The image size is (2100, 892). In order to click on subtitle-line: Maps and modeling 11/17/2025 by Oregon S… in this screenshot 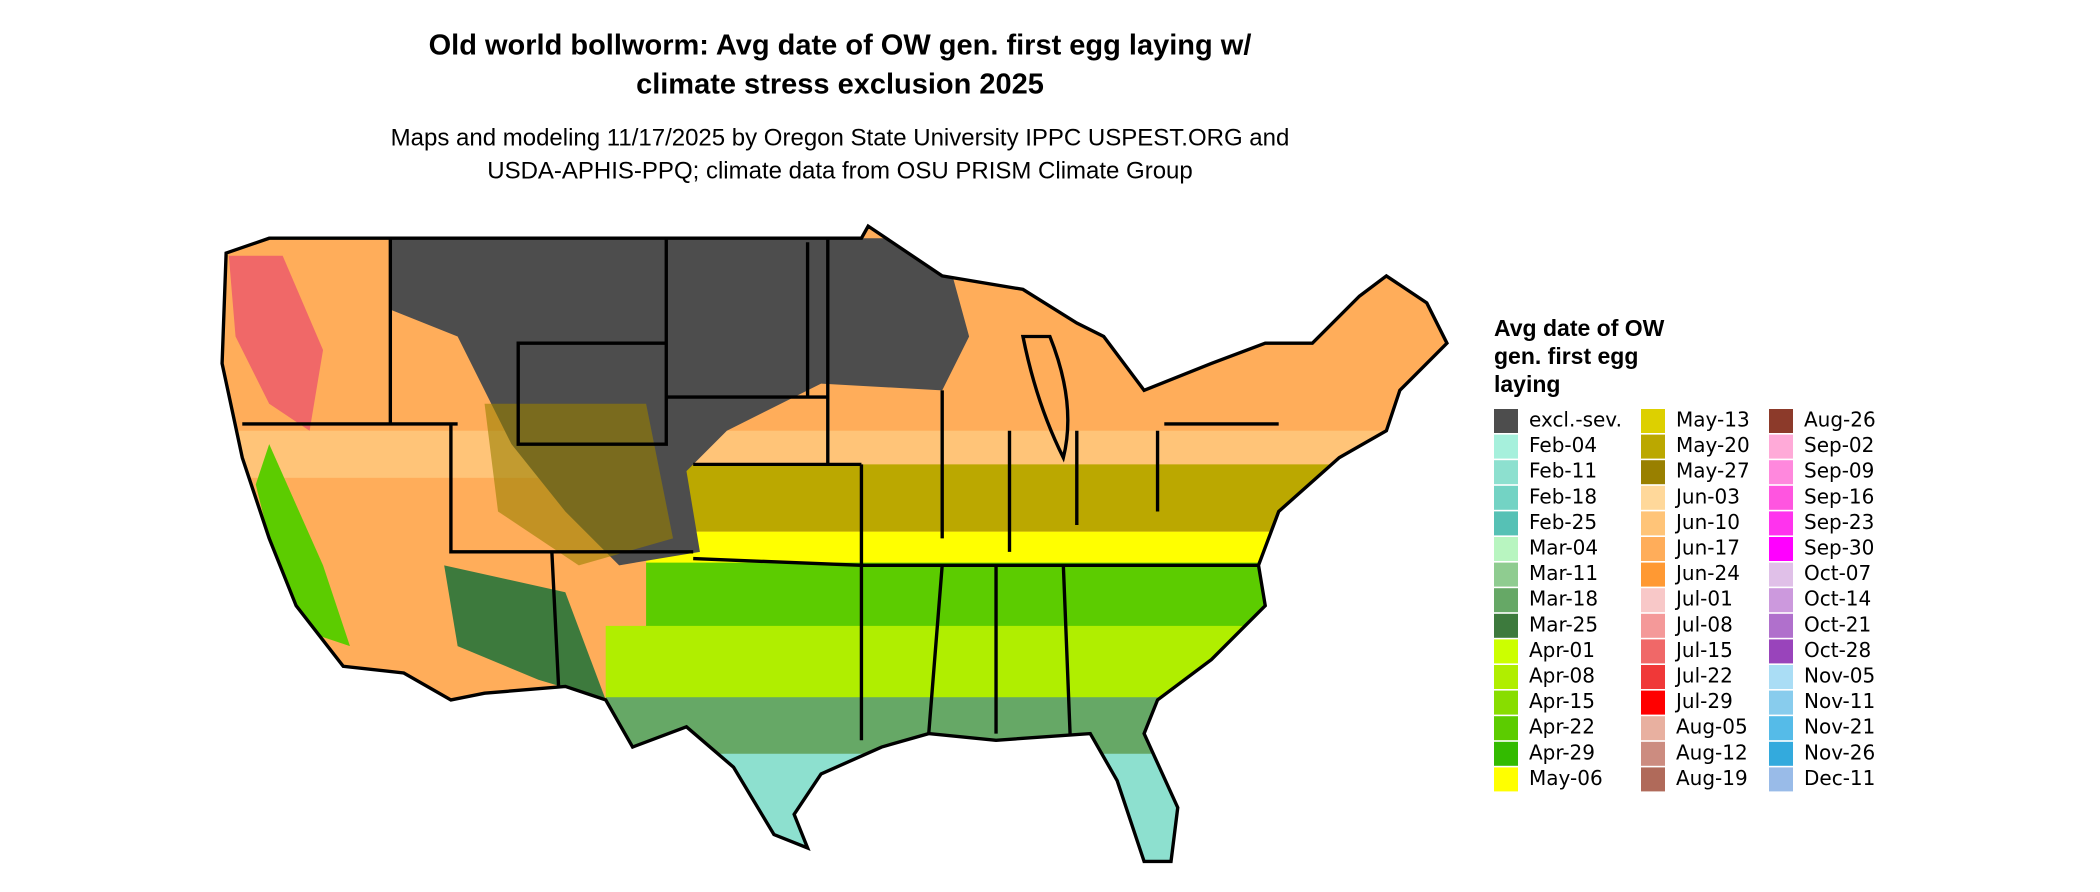, I will do `click(840, 137)`.